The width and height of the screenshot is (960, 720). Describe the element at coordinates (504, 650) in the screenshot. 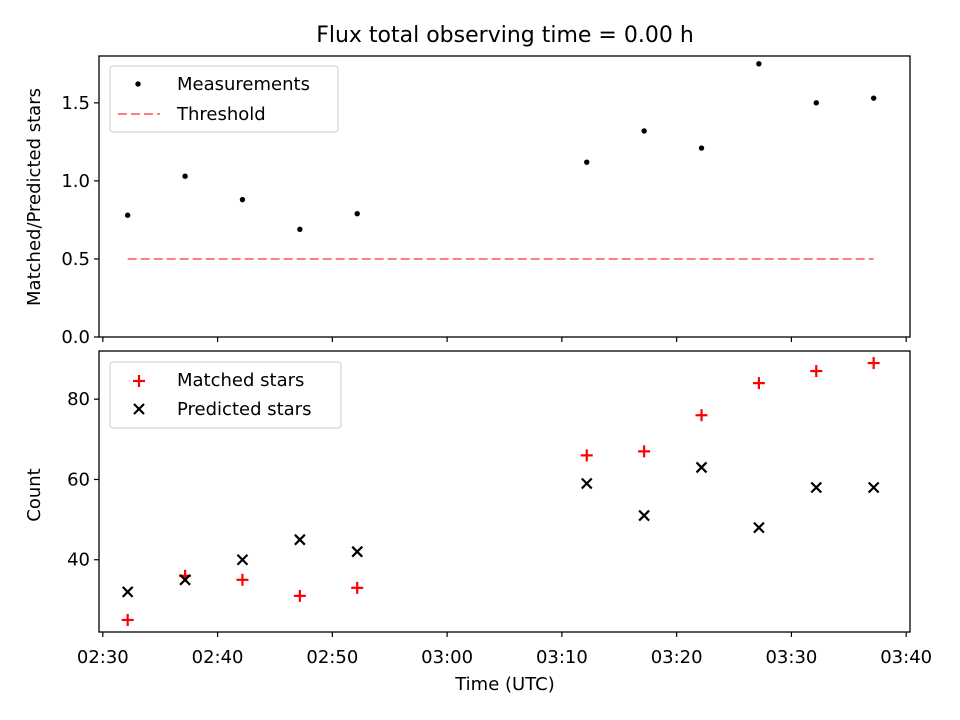

I see `bottom-x-axis: 02:30 02:40 02:50 03:00 03:10 03:20 03:30 03:40` at that location.